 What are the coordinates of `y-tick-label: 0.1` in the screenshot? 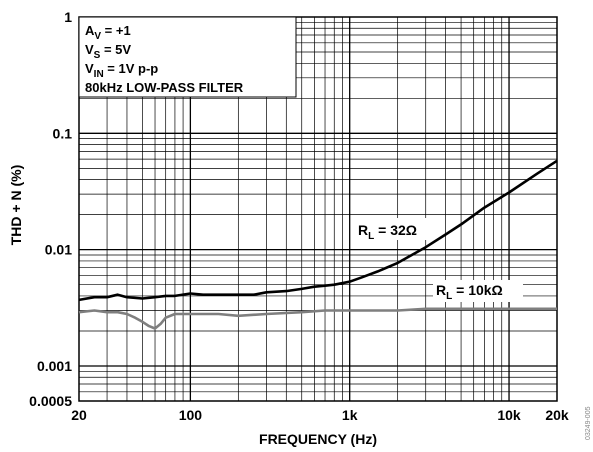 It's located at (63, 133).